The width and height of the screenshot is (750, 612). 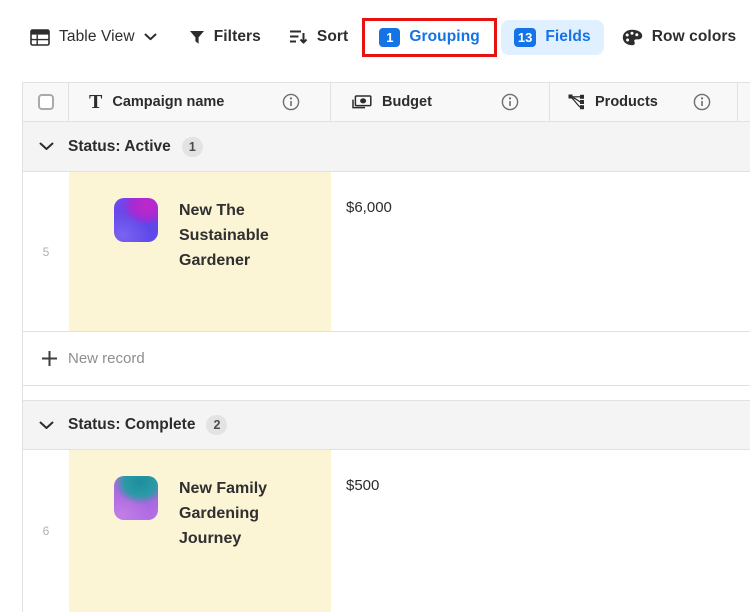 What do you see at coordinates (386, 393) in the screenshot?
I see `group-separator` at bounding box center [386, 393].